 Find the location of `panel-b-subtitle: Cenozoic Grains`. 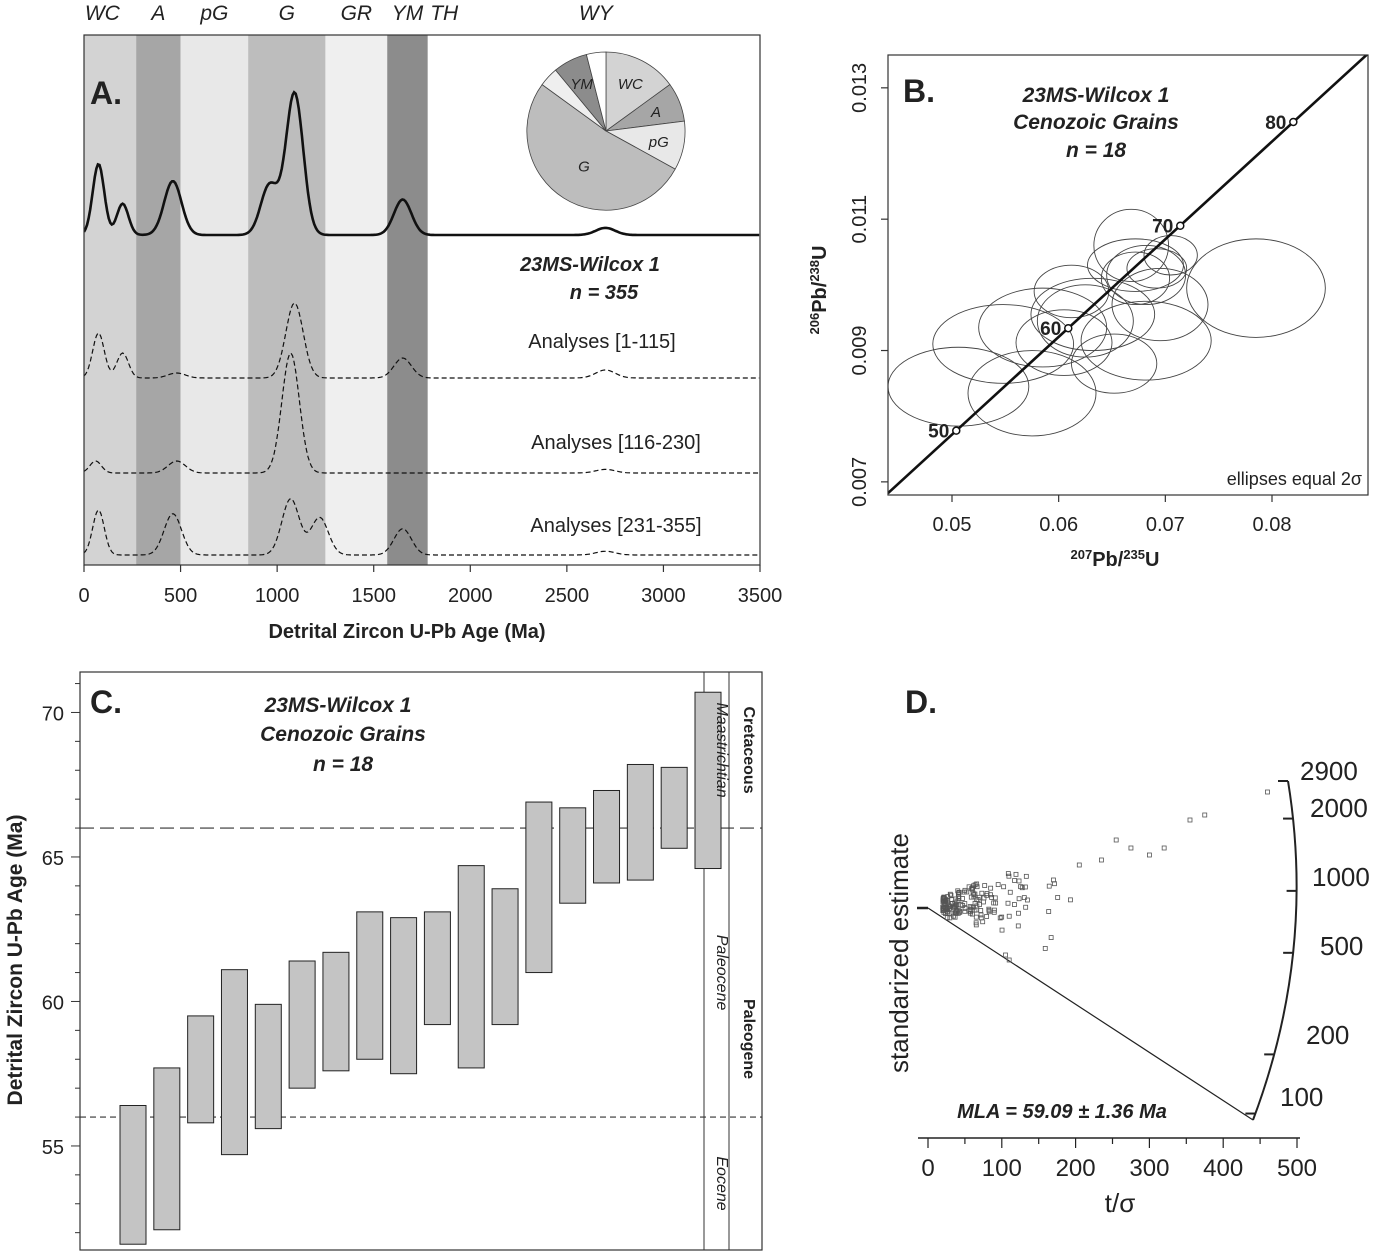

panel-b-subtitle: Cenozoic Grains is located at coordinates (1096, 122).